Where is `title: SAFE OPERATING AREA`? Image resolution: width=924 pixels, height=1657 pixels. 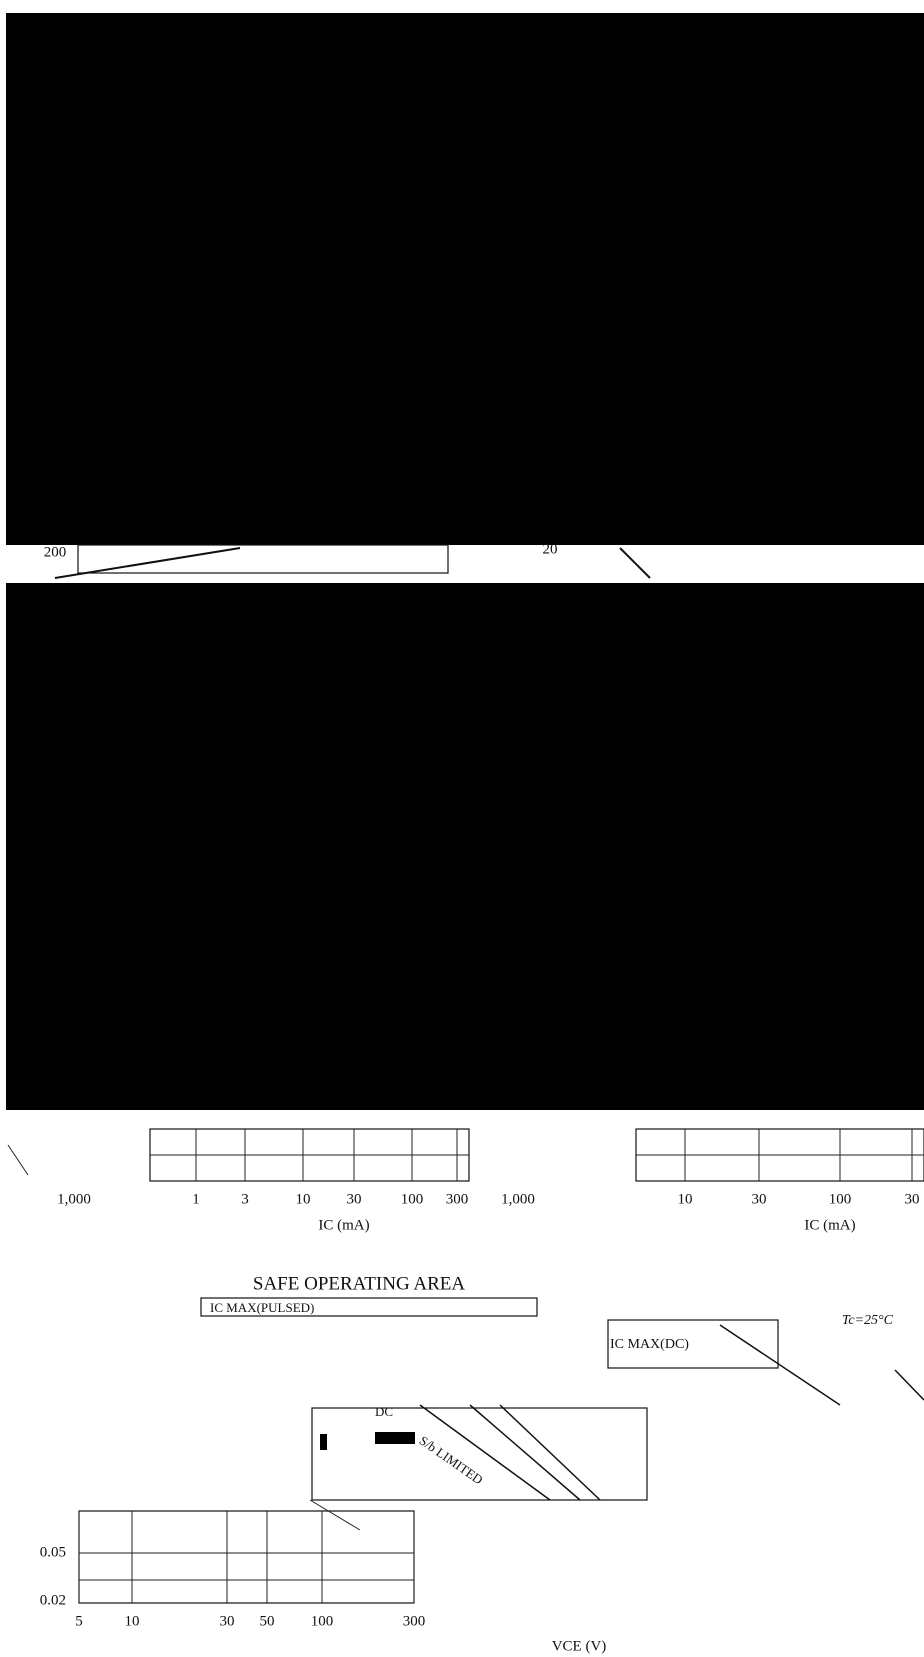
title: SAFE OPERATING AREA is located at coordinates (359, 1283).